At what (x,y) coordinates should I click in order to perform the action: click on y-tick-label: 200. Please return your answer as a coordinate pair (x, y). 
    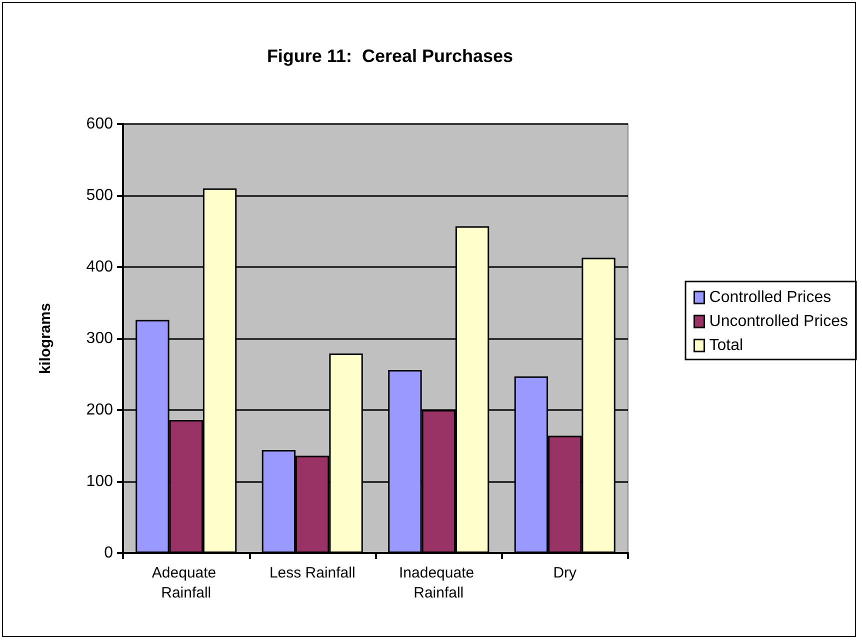
    Looking at the image, I should click on (100, 410).